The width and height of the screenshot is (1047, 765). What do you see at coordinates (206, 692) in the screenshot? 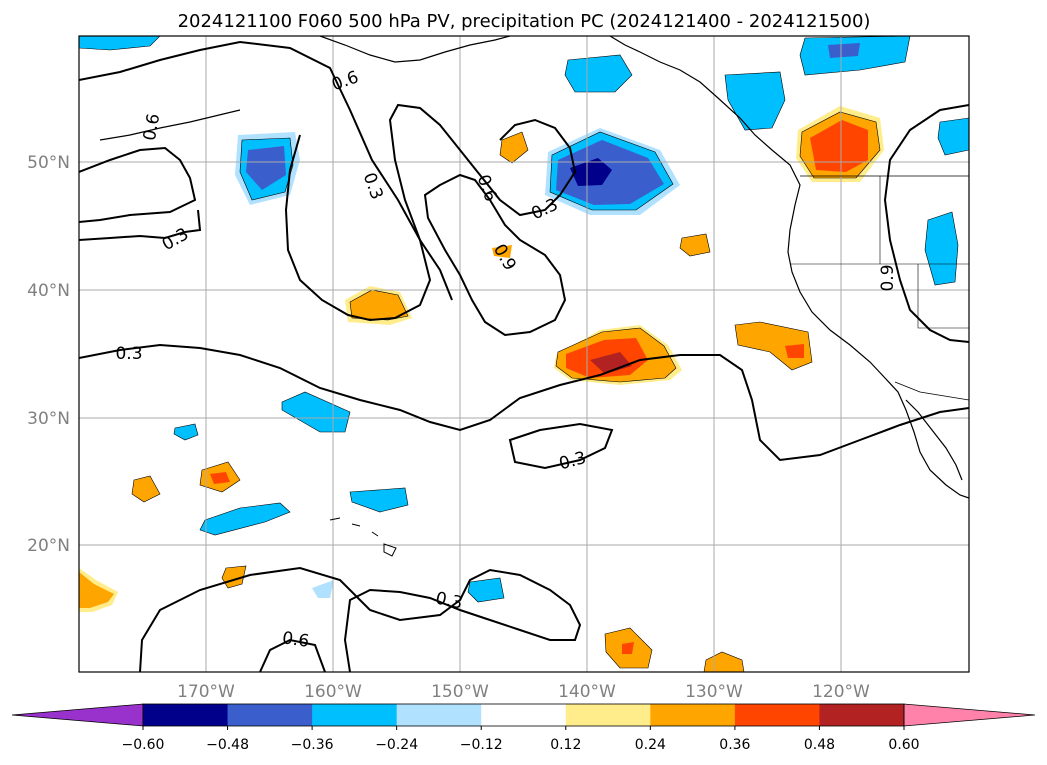
I see `lon-label: 170°W` at bounding box center [206, 692].